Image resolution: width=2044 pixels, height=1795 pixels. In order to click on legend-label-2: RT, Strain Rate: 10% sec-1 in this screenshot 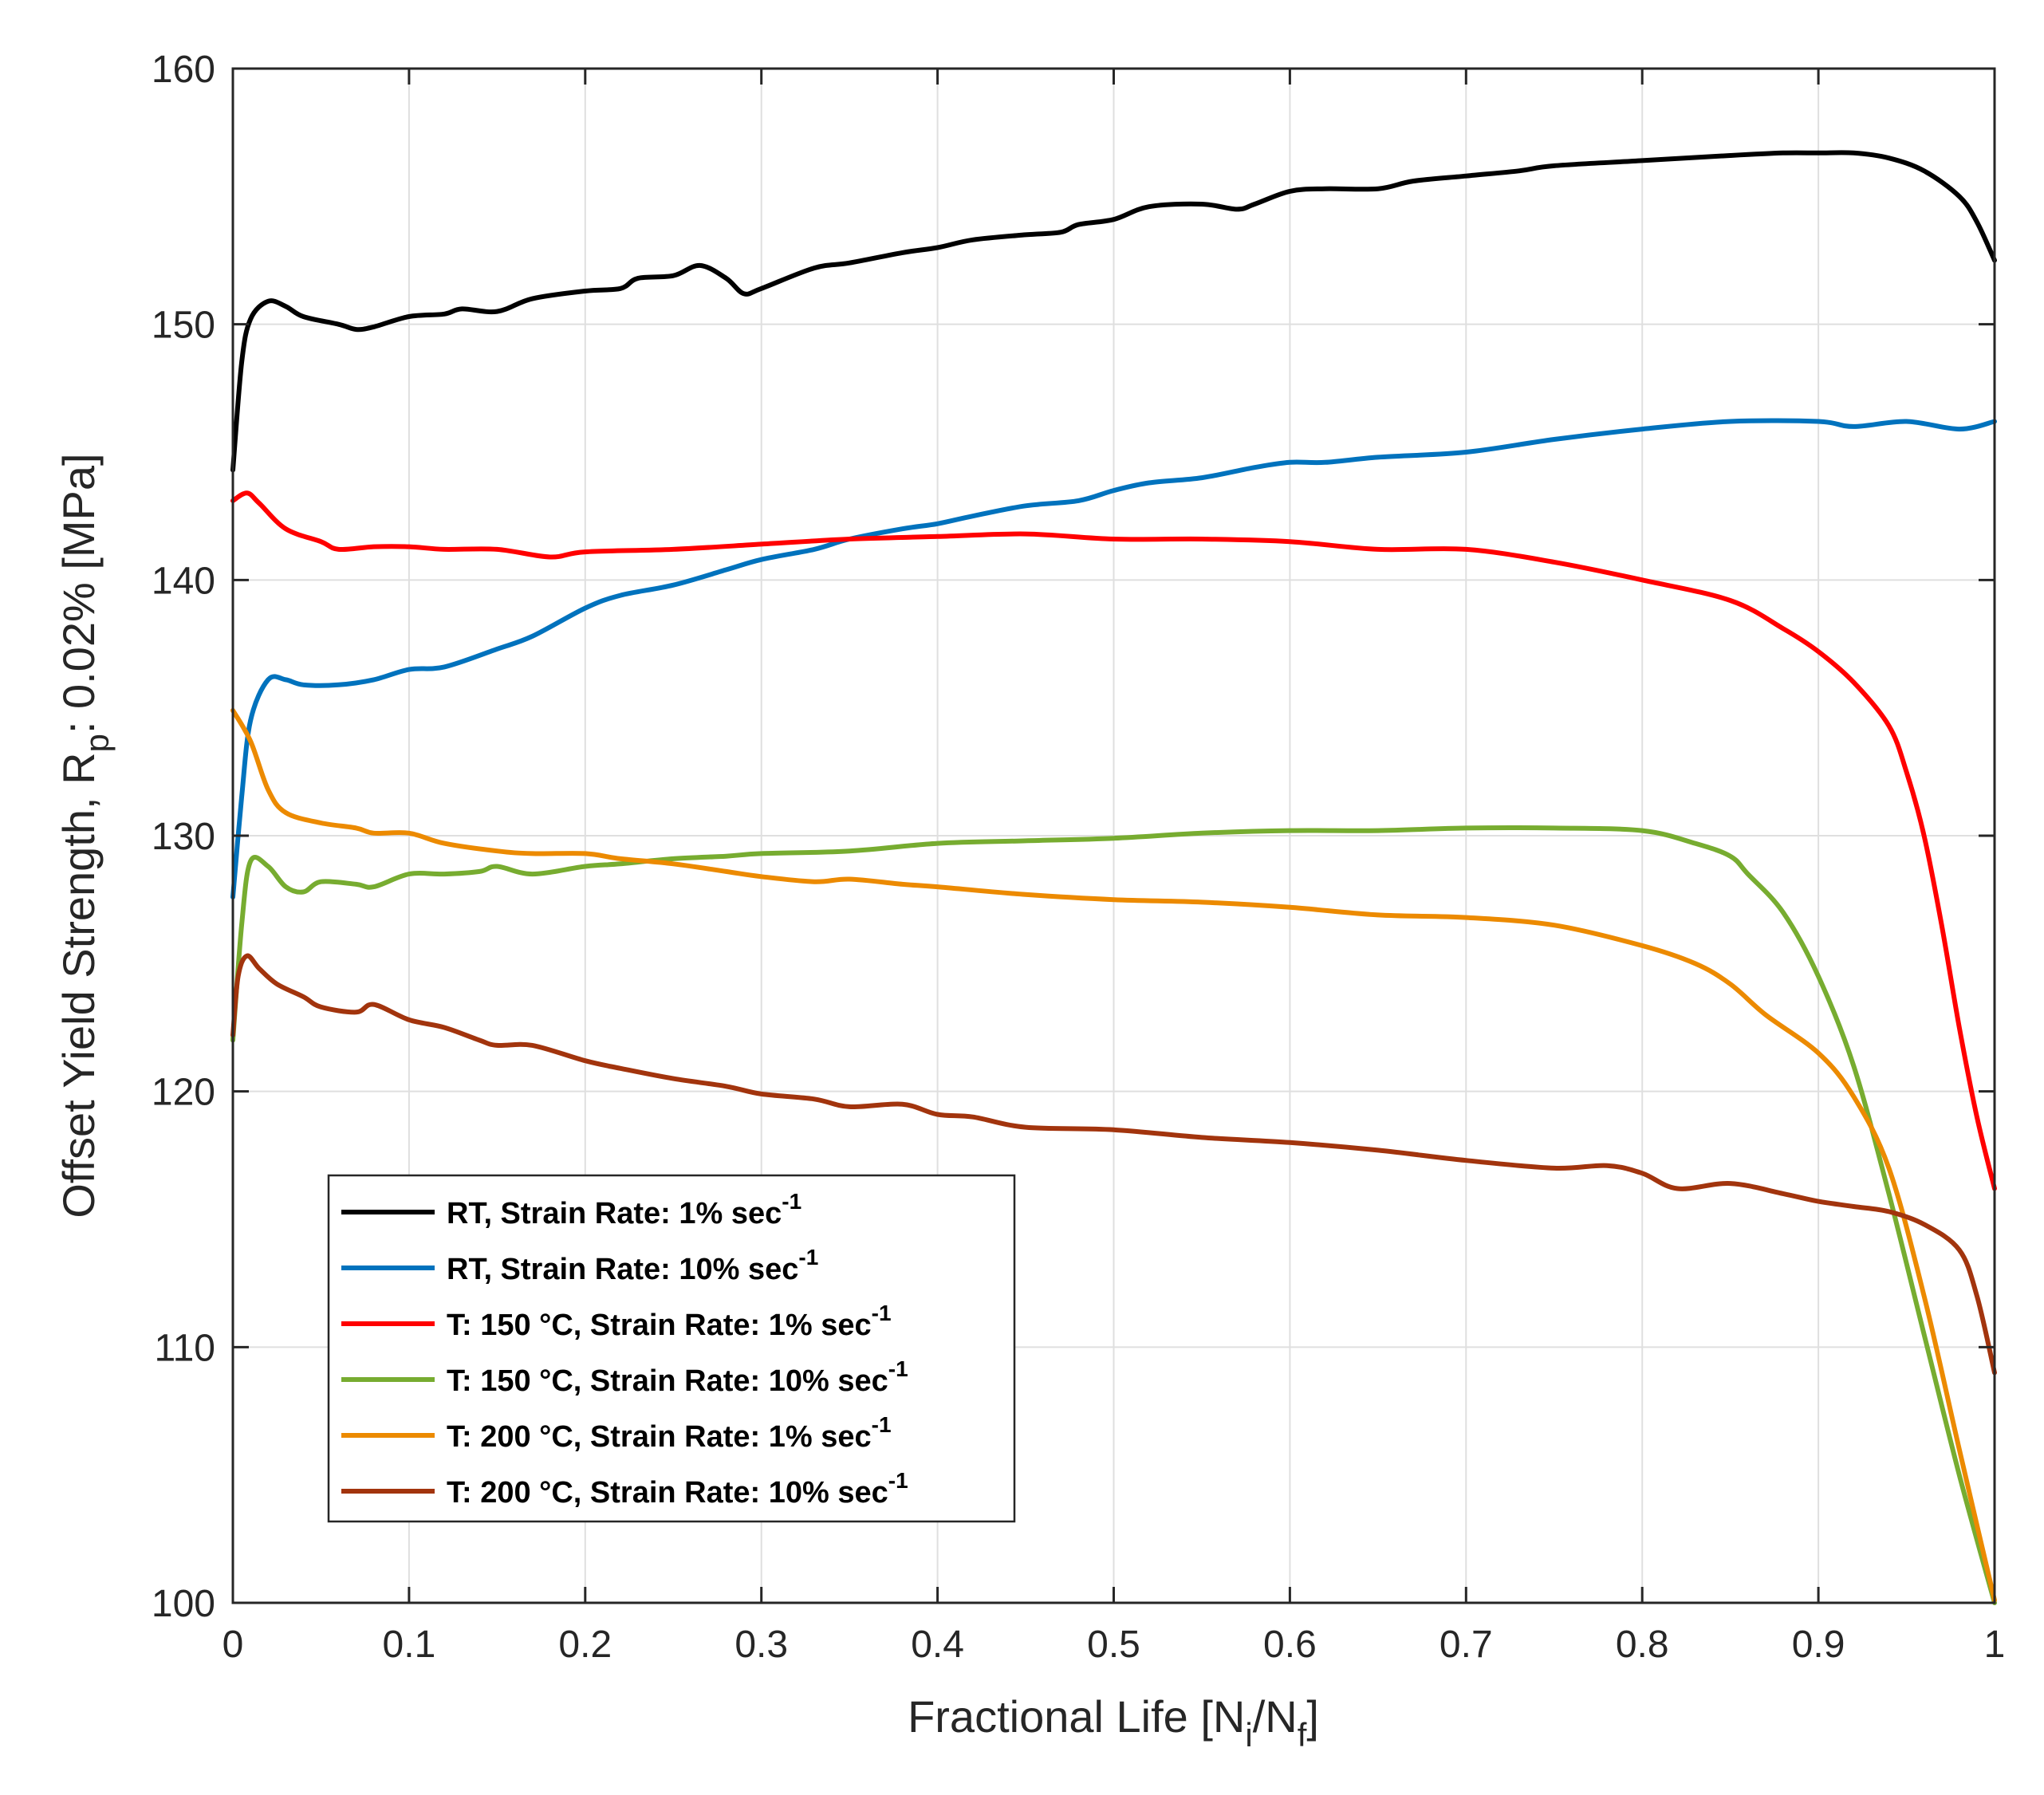, I will do `click(632, 1266)`.